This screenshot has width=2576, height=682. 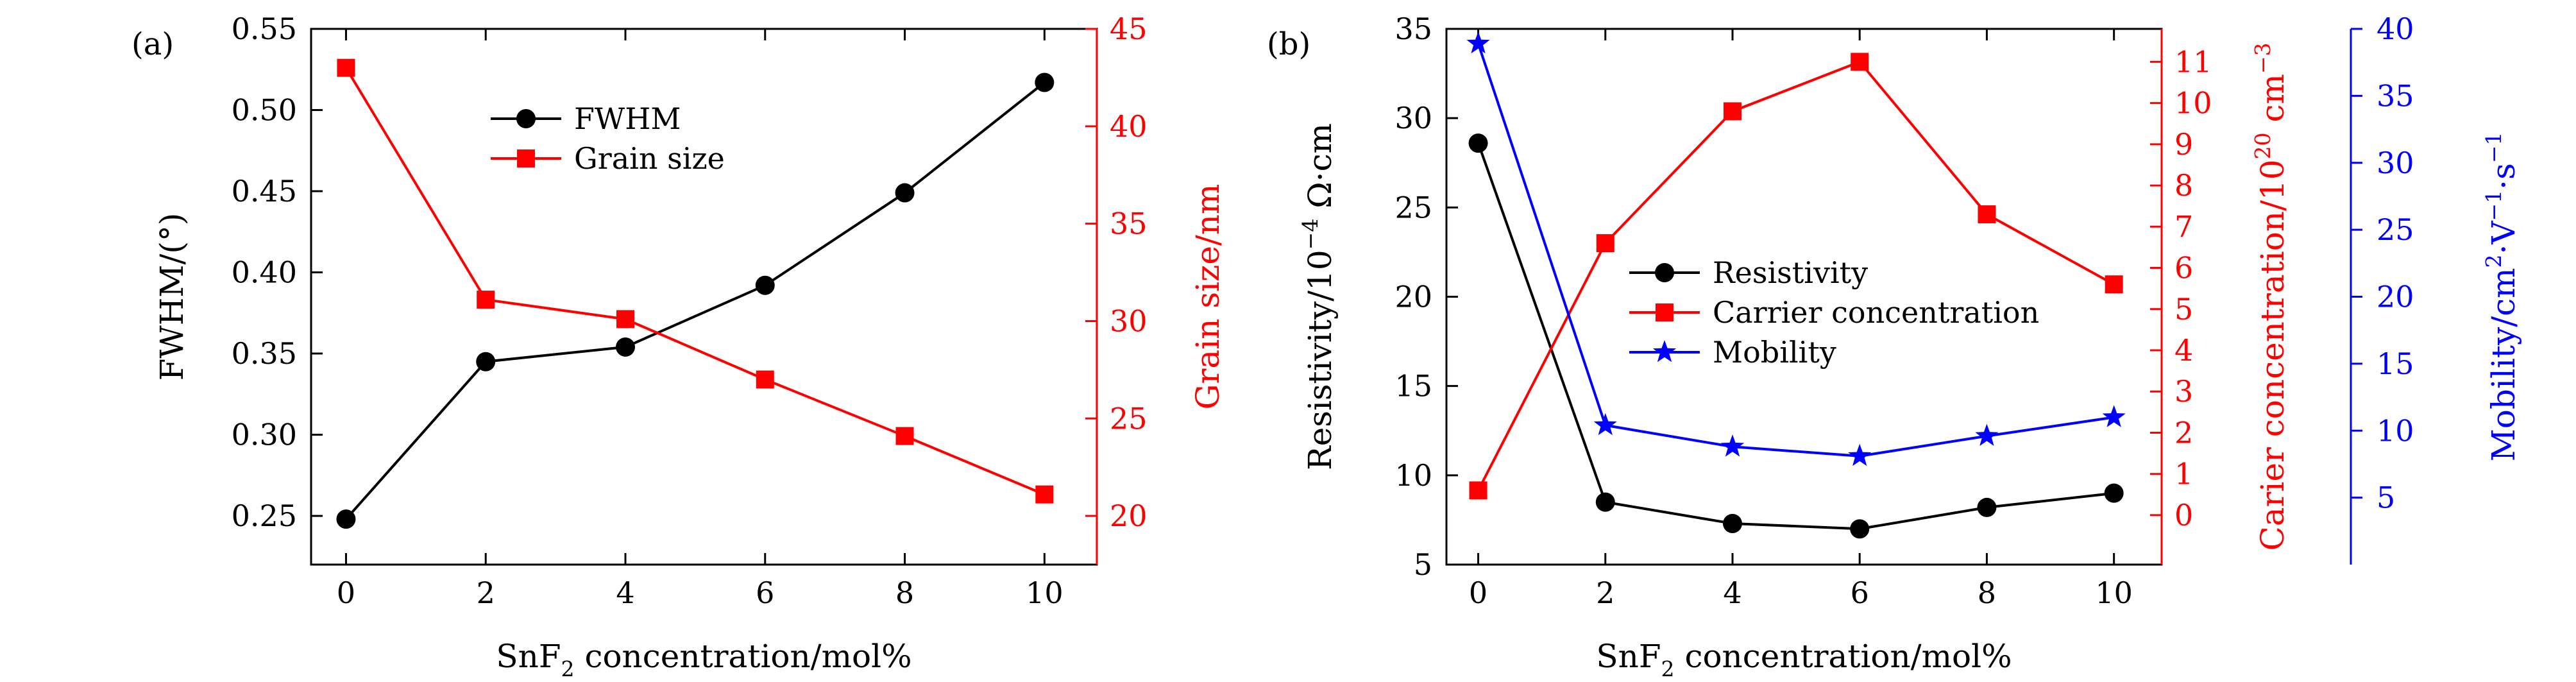 What do you see at coordinates (1207, 297) in the screenshot?
I see `right-axis-label: Grain size/nm` at bounding box center [1207, 297].